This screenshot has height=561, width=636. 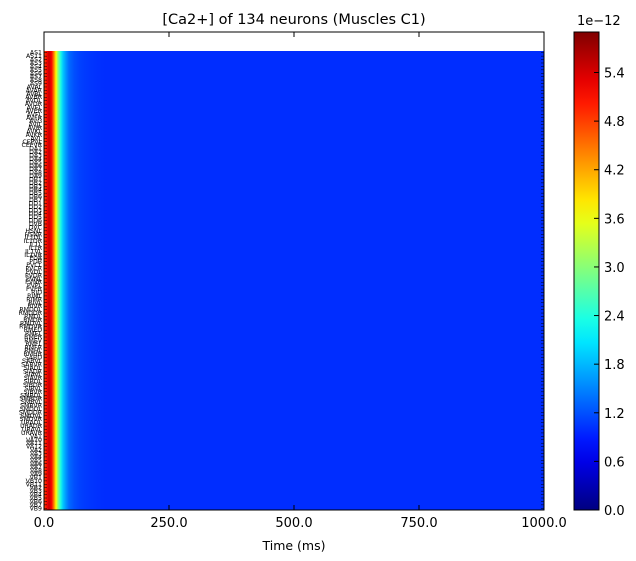 What do you see at coordinates (35, 227) in the screenshot?
I see `row-label: DVC` at bounding box center [35, 227].